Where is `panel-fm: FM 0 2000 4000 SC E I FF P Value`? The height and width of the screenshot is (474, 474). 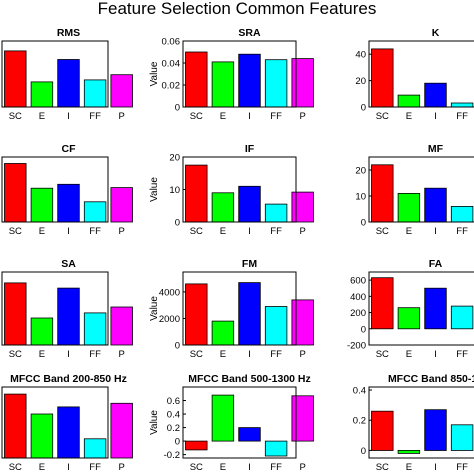
panel-fm: FM 0 2000 4000 SC E I FF P Value is located at coordinates (231, 309).